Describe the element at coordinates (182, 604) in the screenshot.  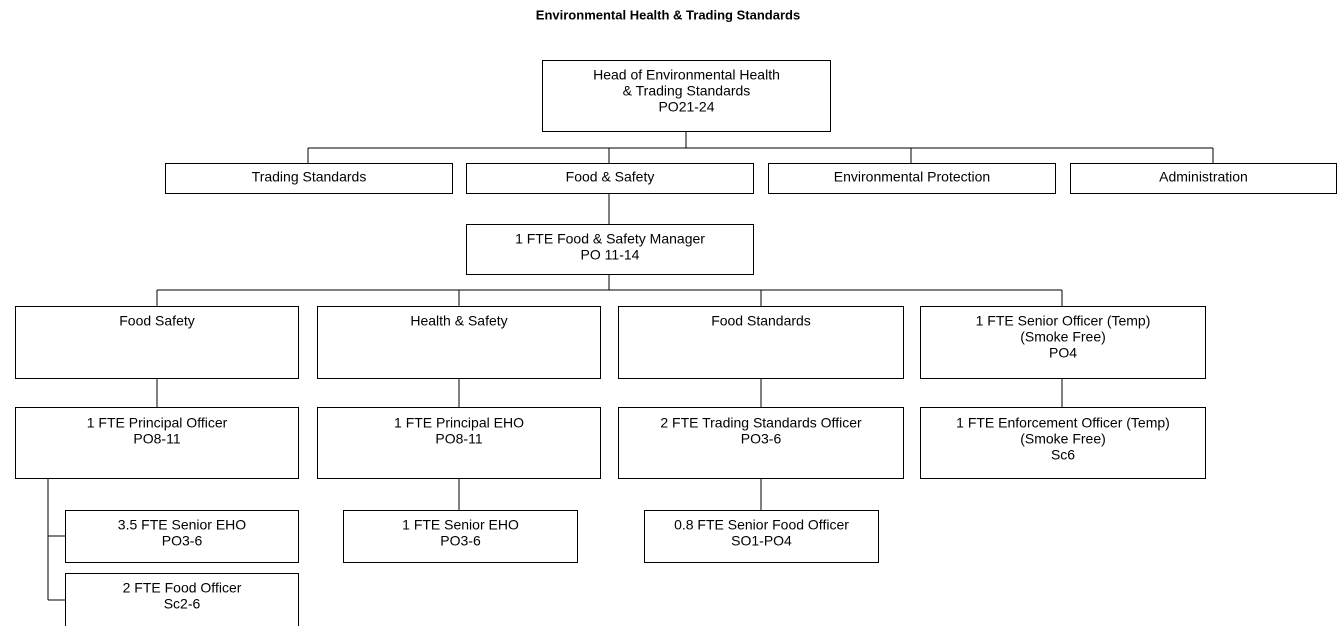
I see `node-label: Sc2-6` at that location.